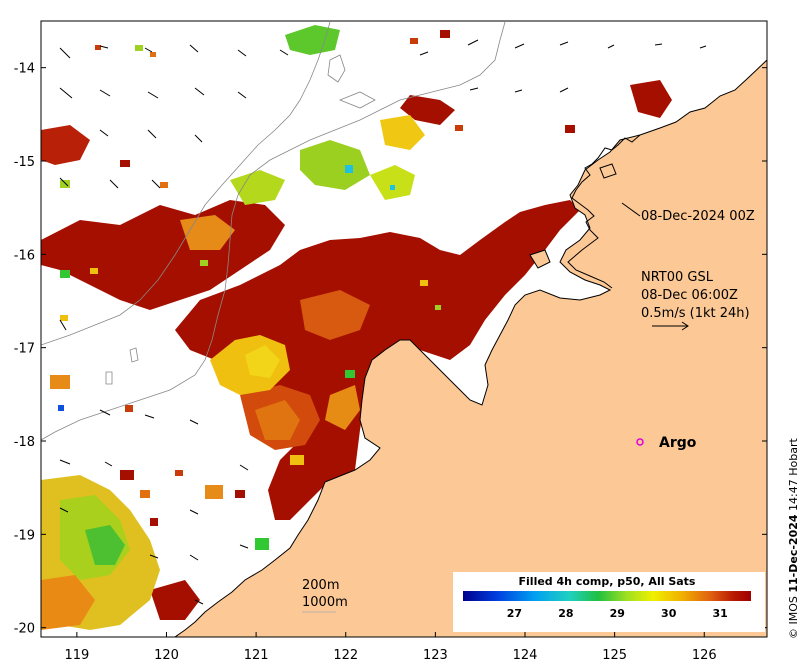  What do you see at coordinates (277, 420) in the screenshot?
I see `sst-patch-orange-b` at bounding box center [277, 420].